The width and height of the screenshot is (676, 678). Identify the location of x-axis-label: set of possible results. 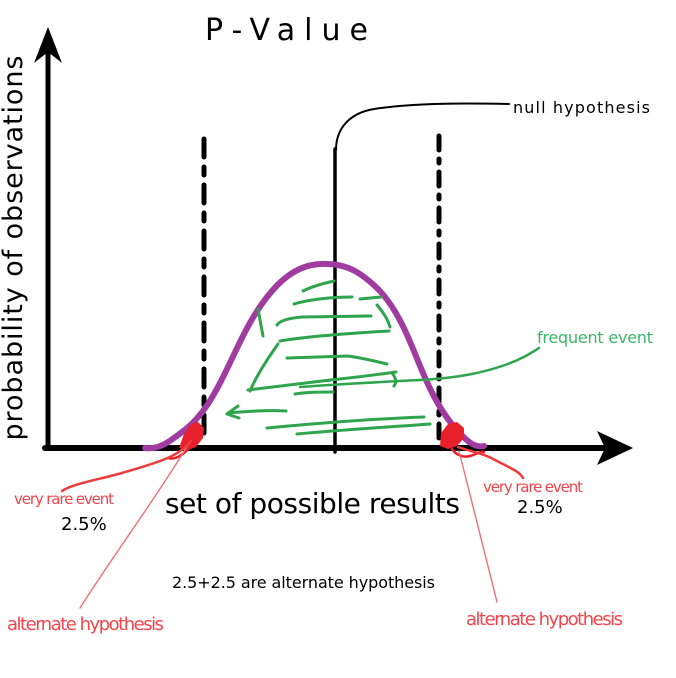
(312, 503).